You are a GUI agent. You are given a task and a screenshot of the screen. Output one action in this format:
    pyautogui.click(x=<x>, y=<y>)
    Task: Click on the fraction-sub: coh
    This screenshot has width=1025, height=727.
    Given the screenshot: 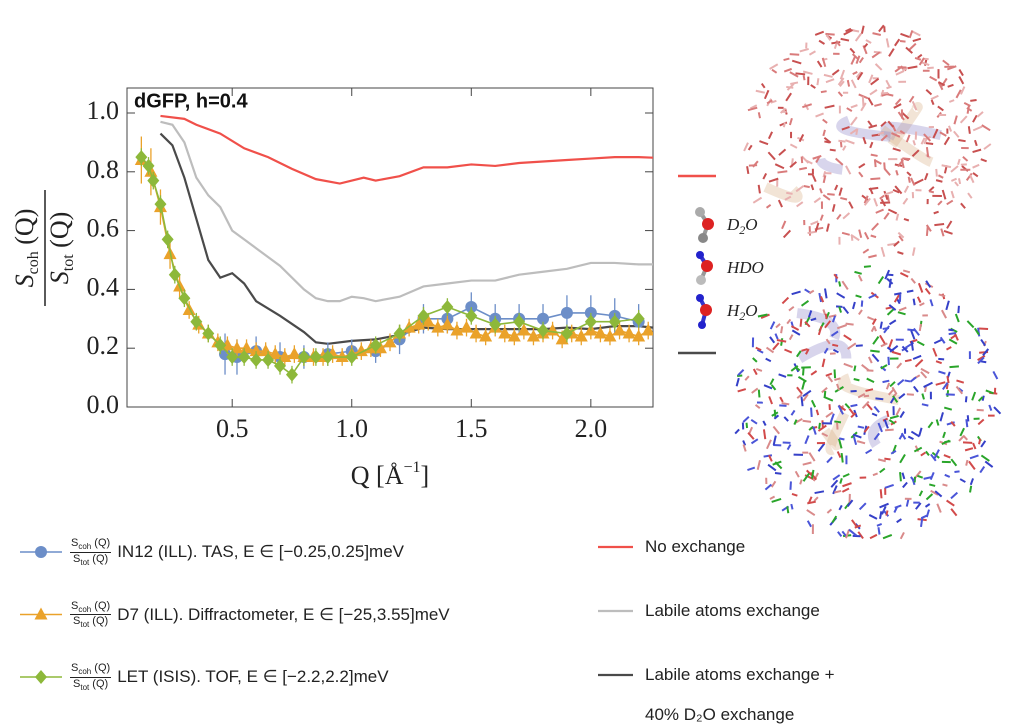 What is the action you would take?
    pyautogui.click(x=85, y=547)
    